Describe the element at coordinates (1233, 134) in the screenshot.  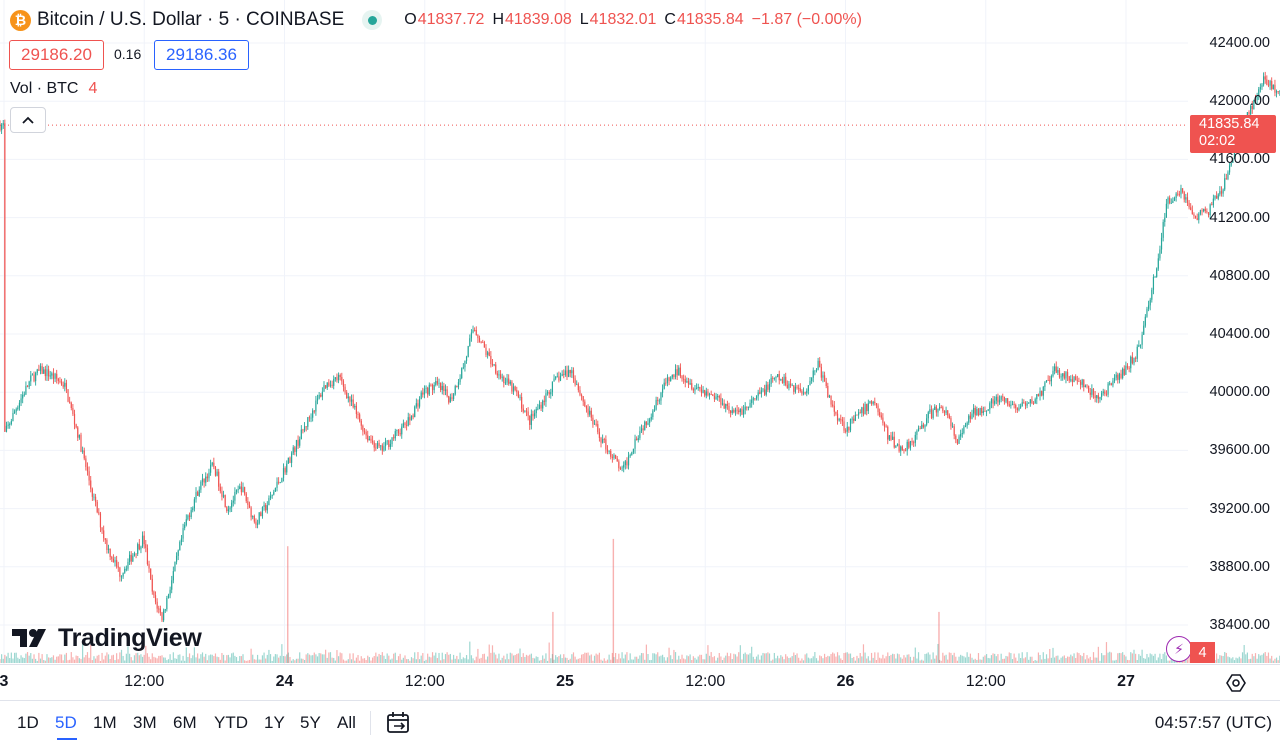
I see `last-price-tag: 41835.84 02:02` at that location.